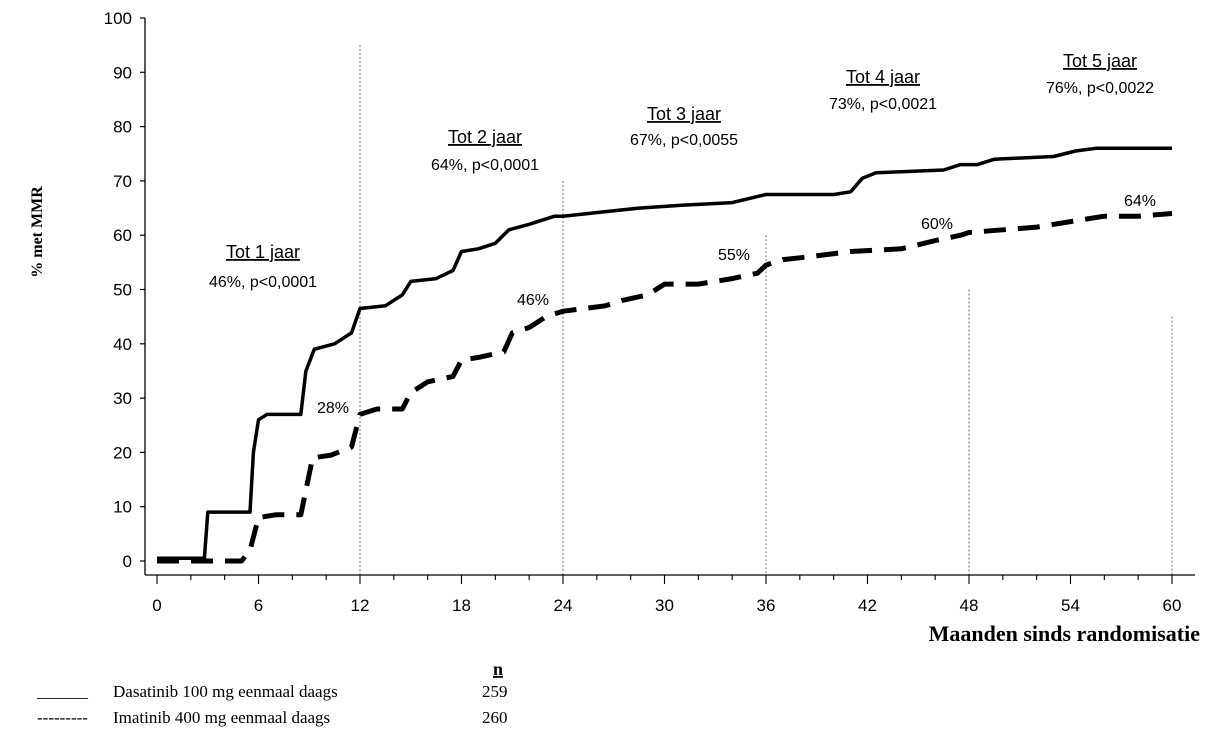 This screenshot has height=737, width=1210. Describe the element at coordinates (937, 224) in the screenshot. I see `imatinib-pct-label: 60%` at that location.